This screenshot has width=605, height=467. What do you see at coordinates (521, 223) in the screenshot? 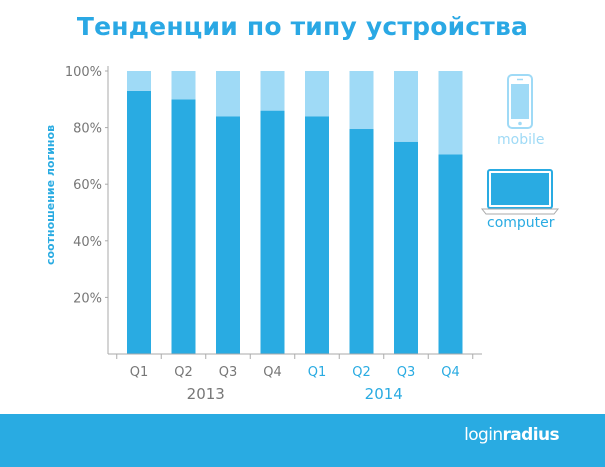
I see `legend-computer-label: computer` at bounding box center [521, 223].